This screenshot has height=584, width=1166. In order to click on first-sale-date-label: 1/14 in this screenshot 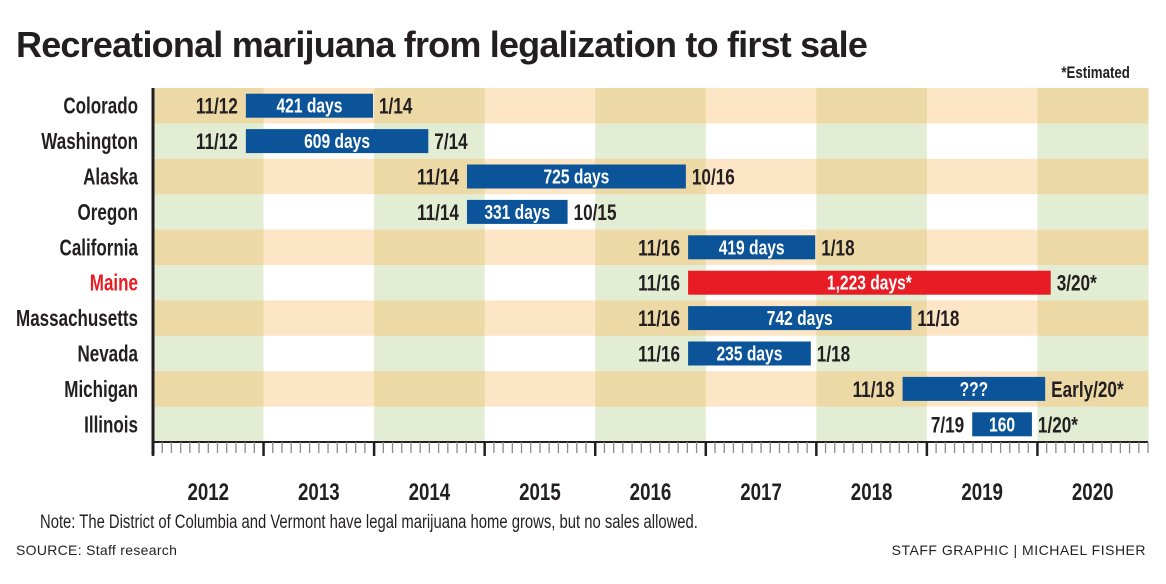, I will do `click(395, 107)`.